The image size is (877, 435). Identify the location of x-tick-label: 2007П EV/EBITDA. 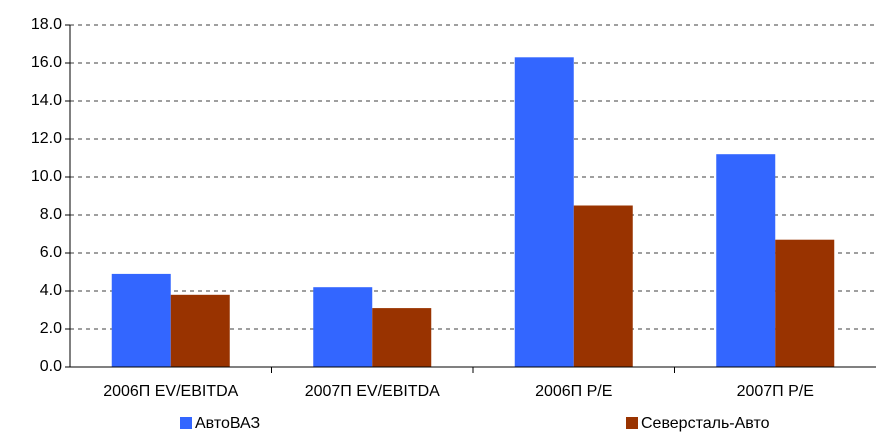
(372, 391).